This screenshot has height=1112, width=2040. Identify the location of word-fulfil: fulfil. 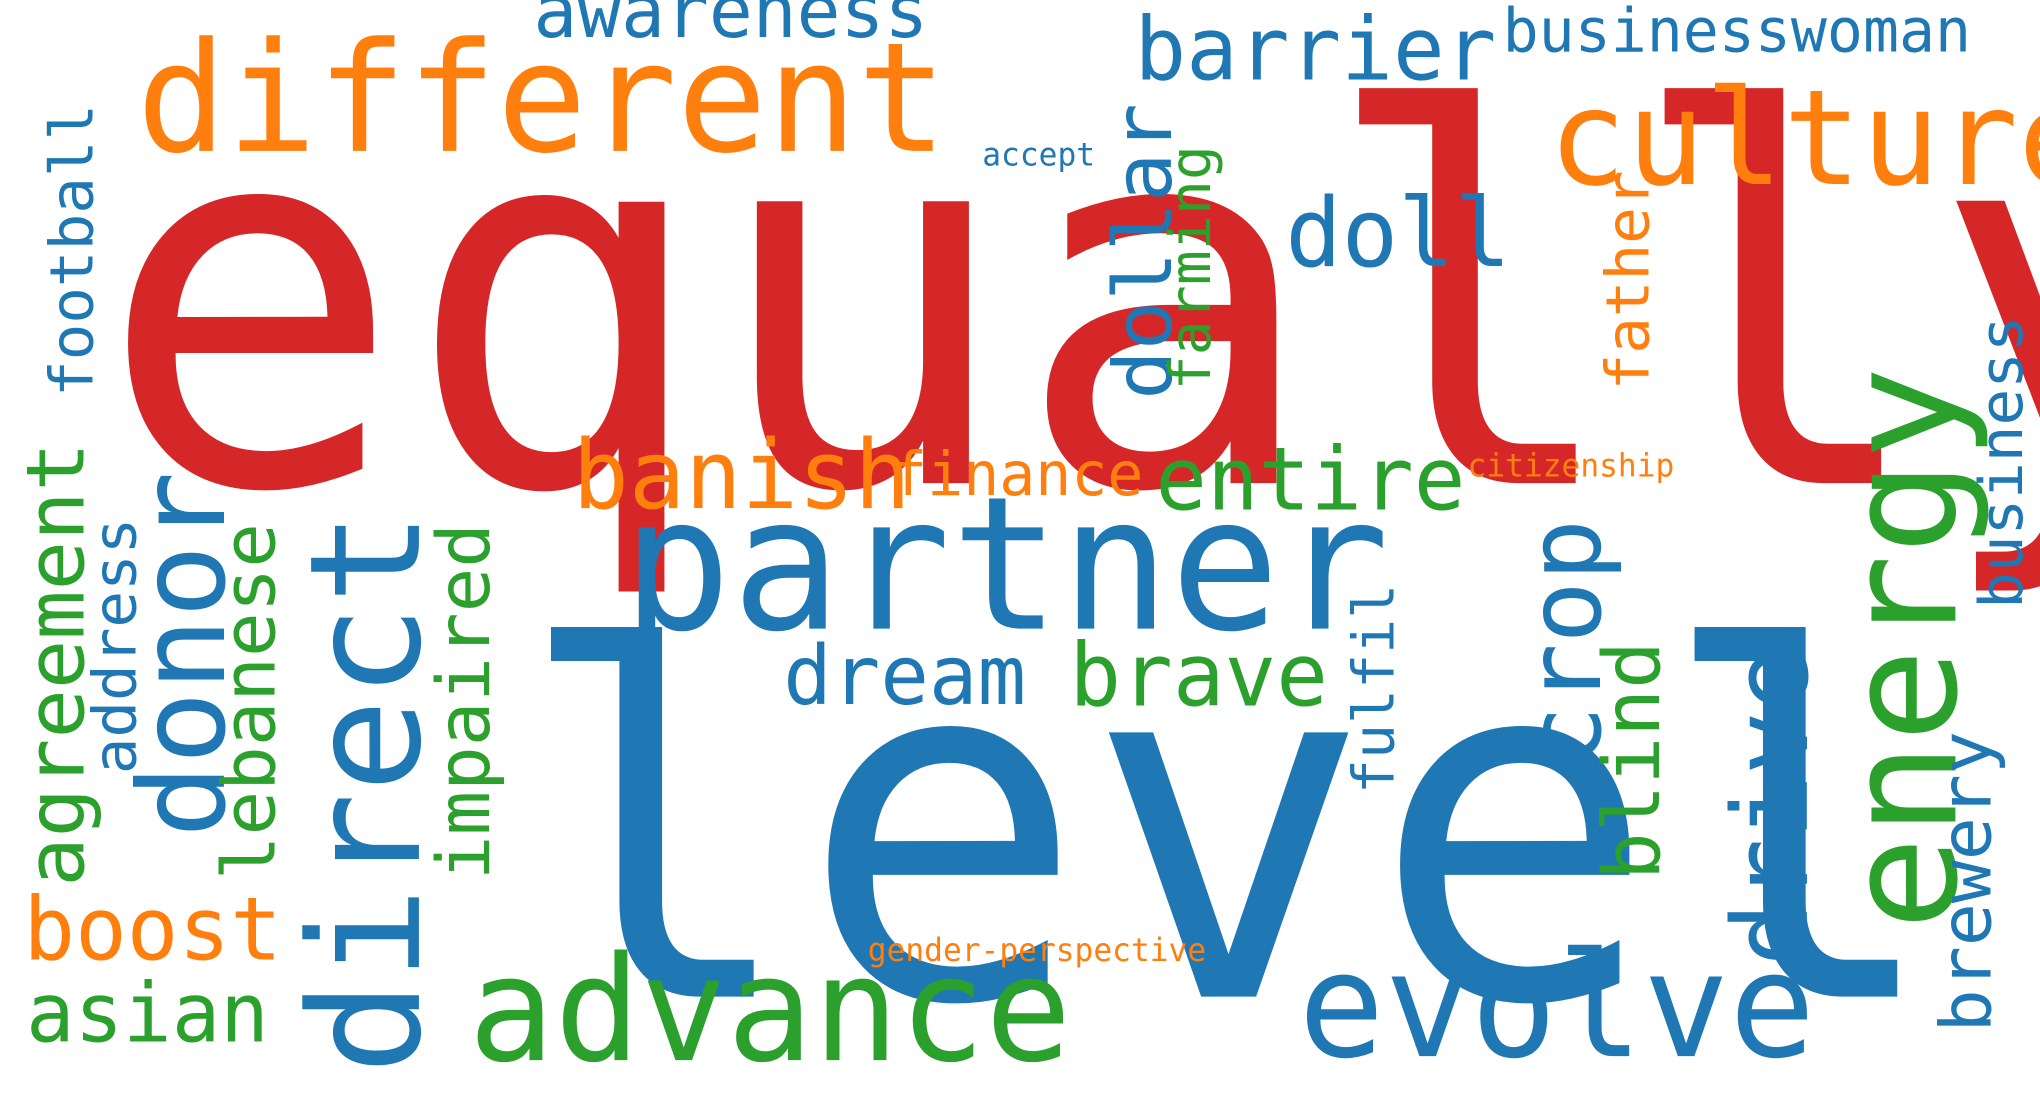
(1374, 689).